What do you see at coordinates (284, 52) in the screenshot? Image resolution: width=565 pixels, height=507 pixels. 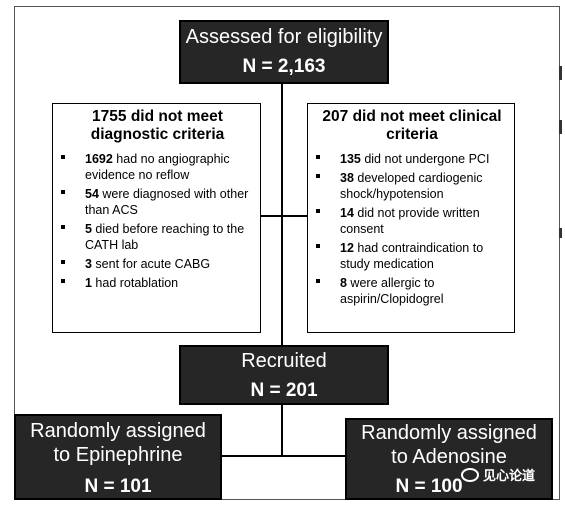 I see `eligibility-box: Assessed for eligibility N = 2,163` at bounding box center [284, 52].